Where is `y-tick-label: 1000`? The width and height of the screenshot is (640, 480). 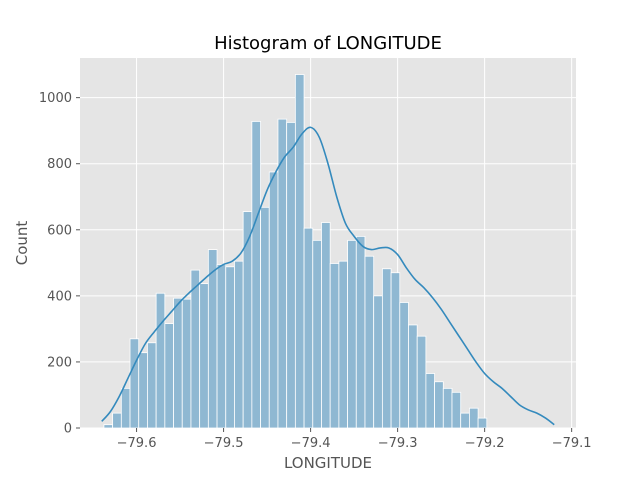 y-tick-label: 1000 is located at coordinates (55, 98).